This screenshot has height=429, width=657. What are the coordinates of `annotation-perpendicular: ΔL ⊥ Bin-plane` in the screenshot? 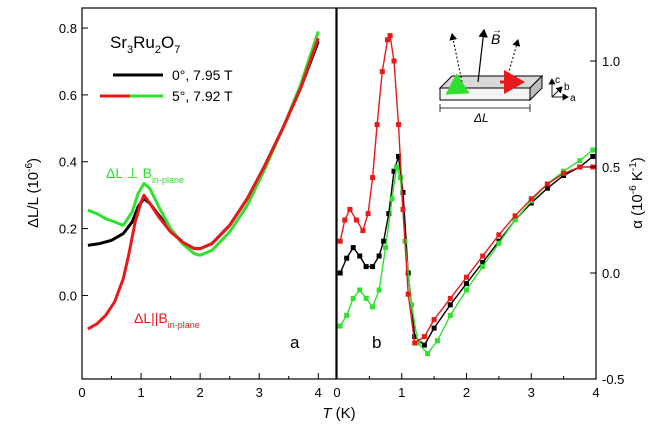 It's located at (145, 175).